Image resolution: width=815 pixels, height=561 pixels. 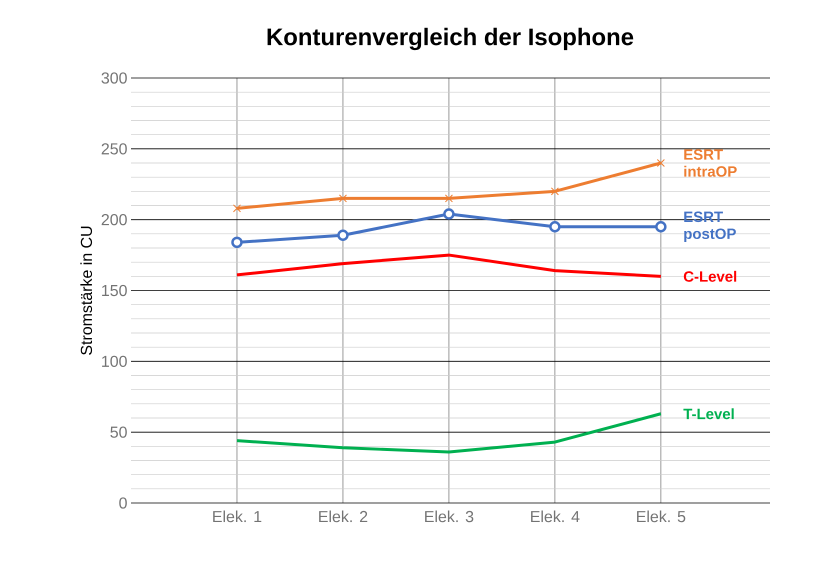 What do you see at coordinates (343, 516) in the screenshot?
I see `x-tick-label: Elek. 2` at bounding box center [343, 516].